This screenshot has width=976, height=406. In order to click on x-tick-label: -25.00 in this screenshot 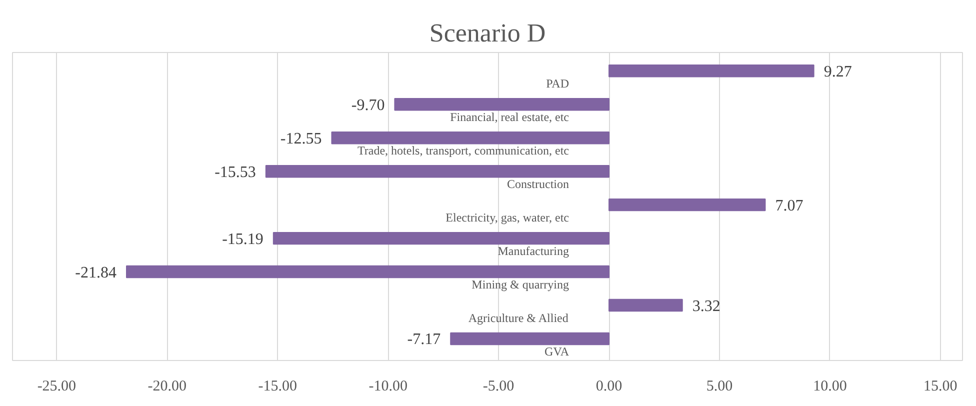, I will do `click(56, 386)`.